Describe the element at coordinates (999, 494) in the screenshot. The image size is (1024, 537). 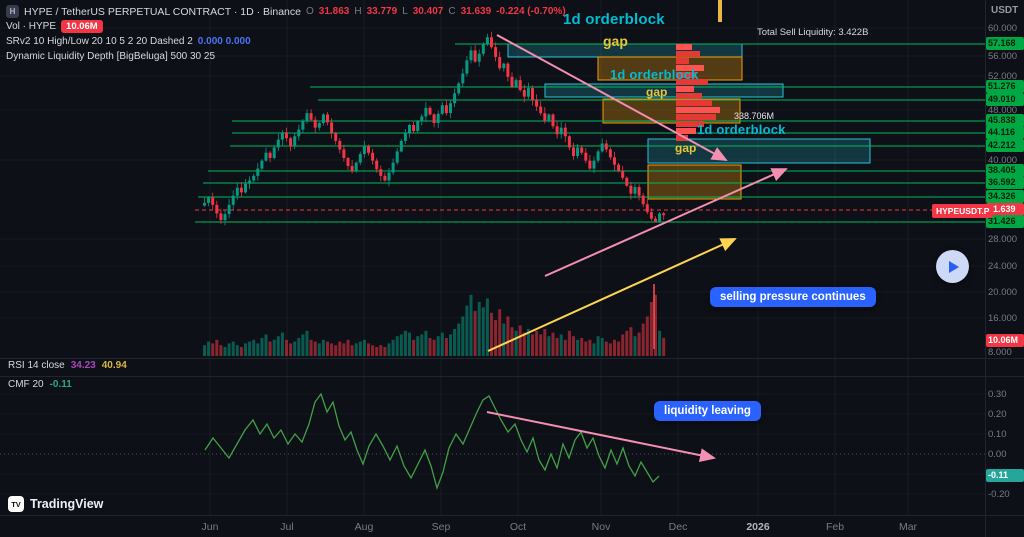
I see `price-axis-label: -0.20` at that location.